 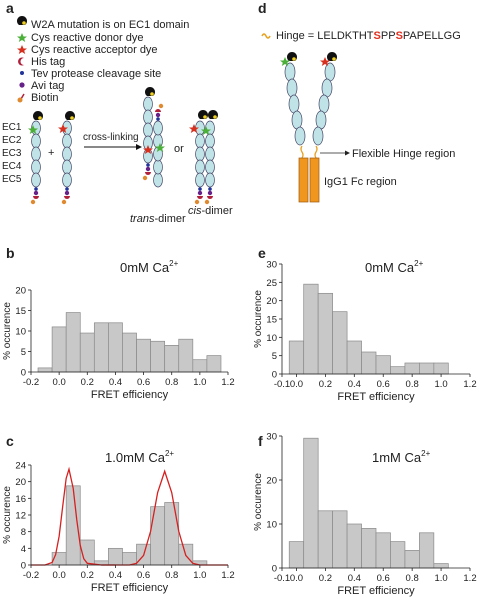 I want to click on y-tick-label: 30, so click(x=271, y=265).